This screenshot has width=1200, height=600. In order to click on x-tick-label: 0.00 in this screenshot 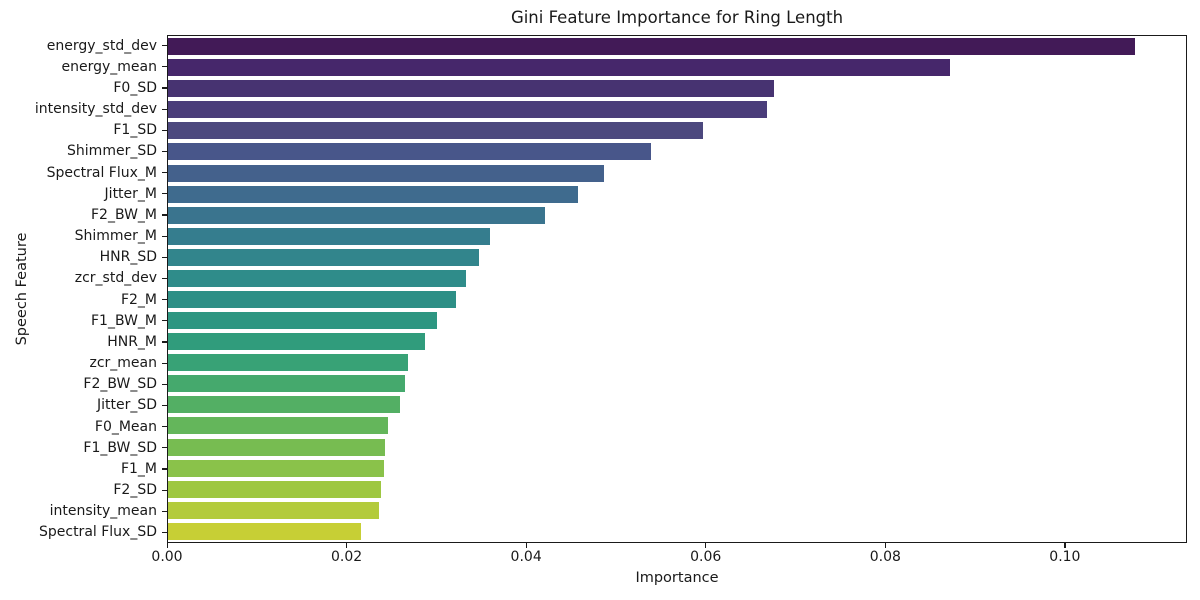, I will do `click(167, 557)`.